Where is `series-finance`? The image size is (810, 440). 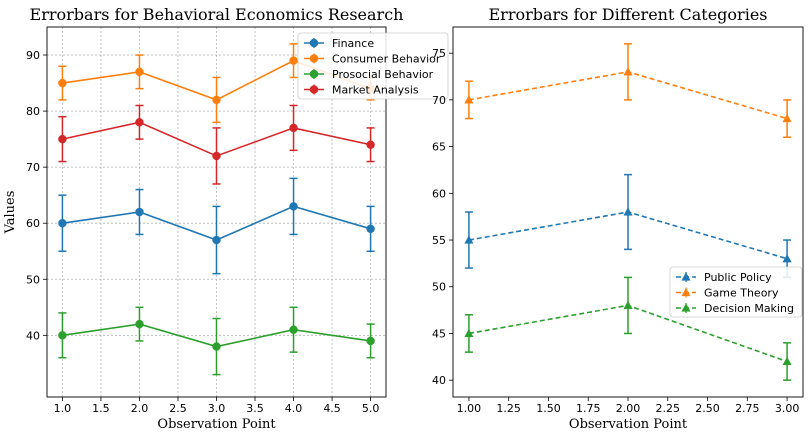 series-finance is located at coordinates (216, 226).